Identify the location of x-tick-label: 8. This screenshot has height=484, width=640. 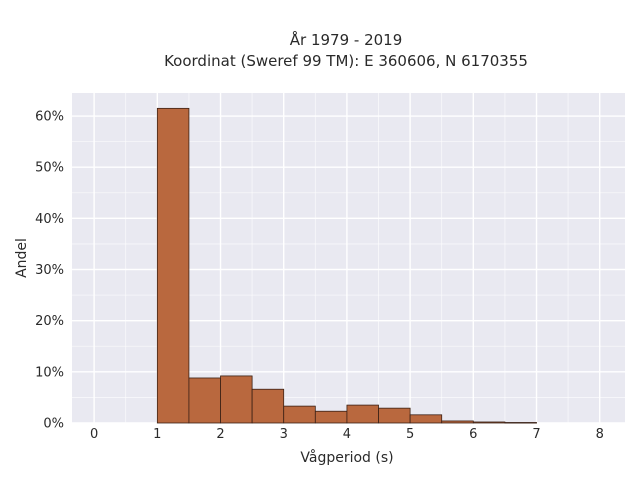
(600, 434).